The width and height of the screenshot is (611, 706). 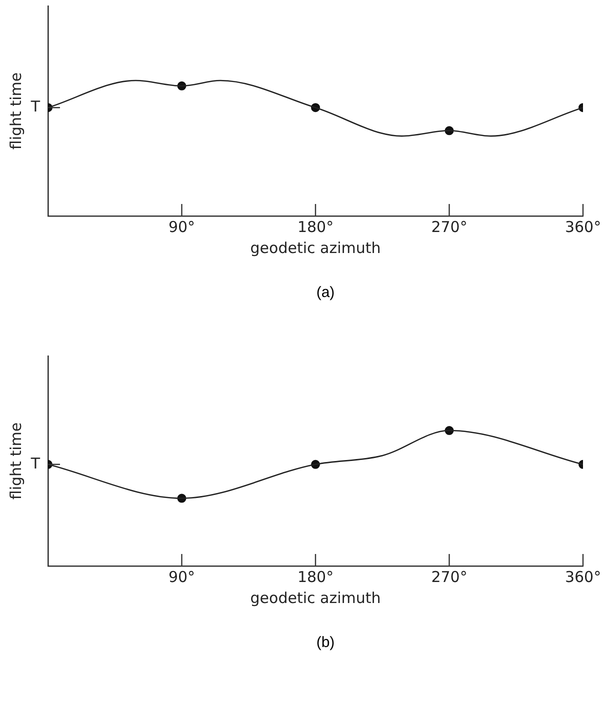 I want to click on text: (a), so click(x=325, y=292).